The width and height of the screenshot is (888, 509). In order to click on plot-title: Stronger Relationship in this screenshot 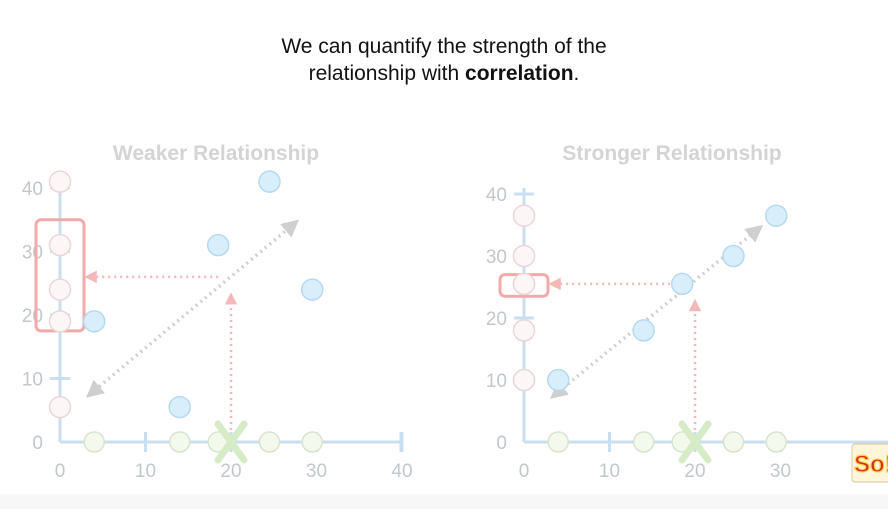, I will do `click(671, 153)`.